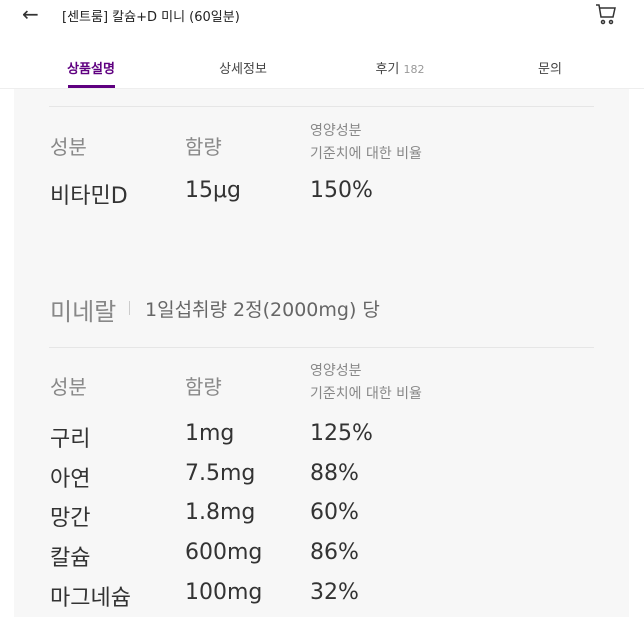  I want to click on table-row-name: 칼슘, so click(70, 559).